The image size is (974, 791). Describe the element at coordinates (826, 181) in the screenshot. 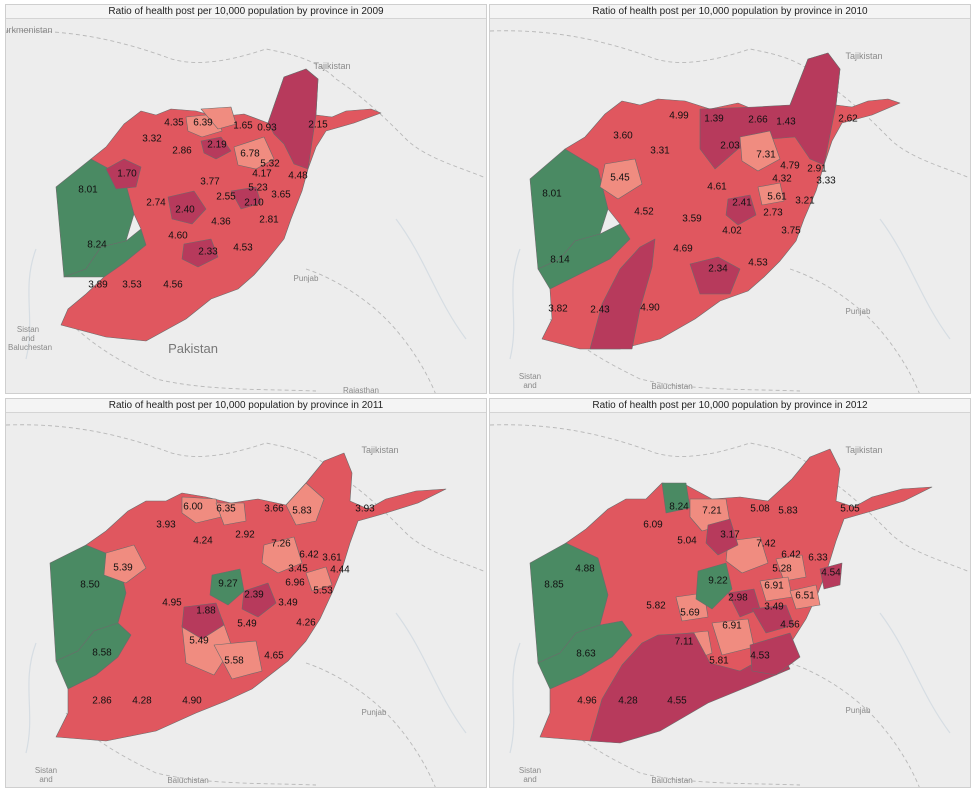

I see `value-label: 3.33` at that location.